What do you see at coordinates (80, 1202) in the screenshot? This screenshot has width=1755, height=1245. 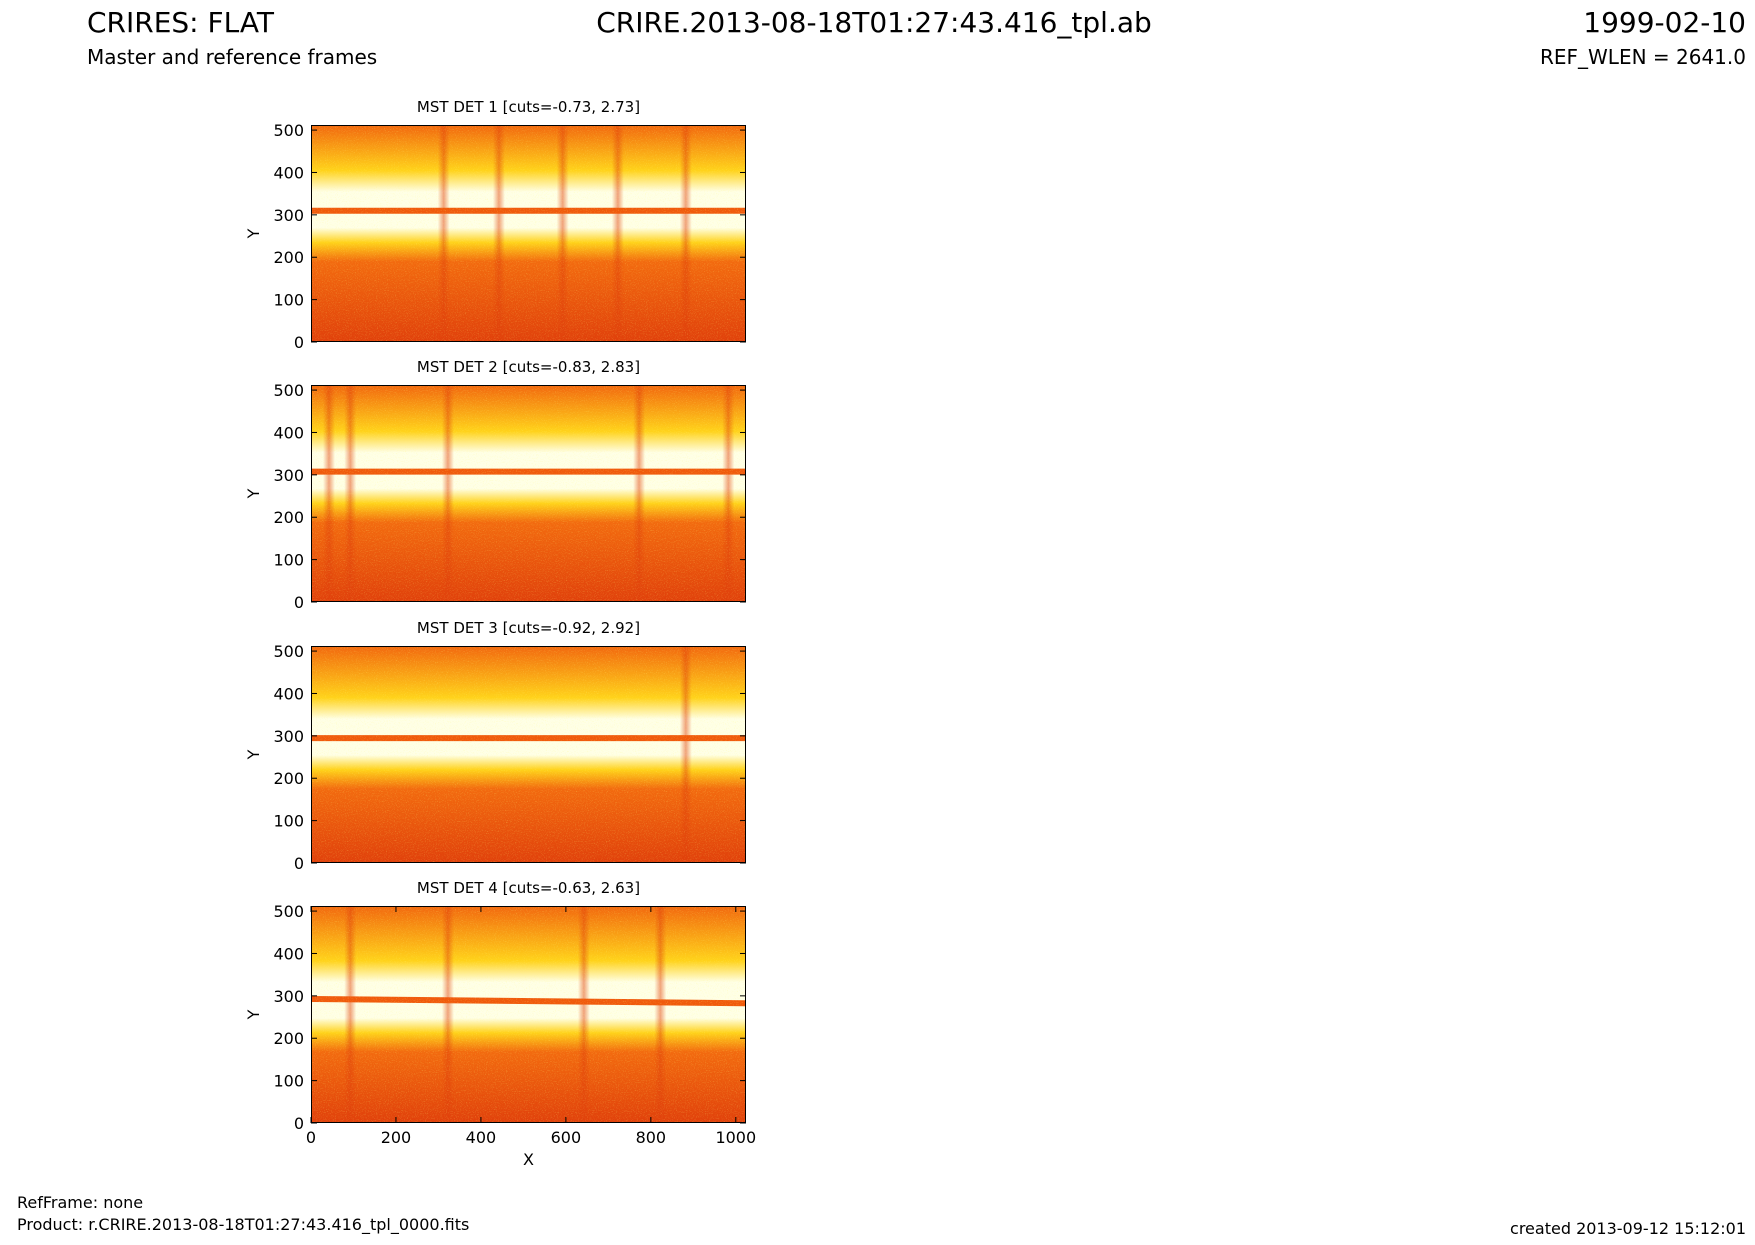 I see `refframe-label: RefFrame: none` at bounding box center [80, 1202].